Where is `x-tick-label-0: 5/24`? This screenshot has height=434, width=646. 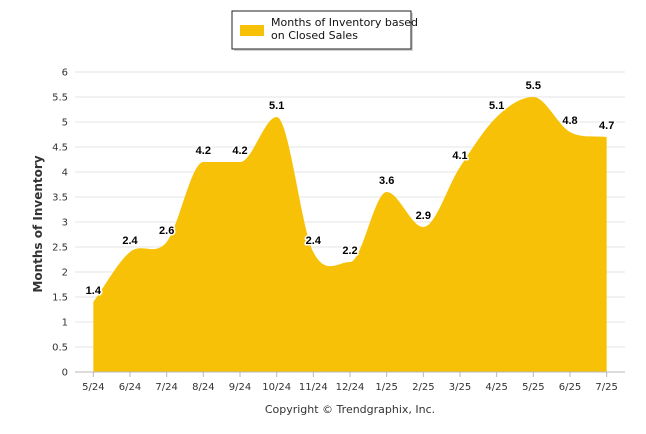
x-tick-label-0: 5/24 is located at coordinates (93, 387).